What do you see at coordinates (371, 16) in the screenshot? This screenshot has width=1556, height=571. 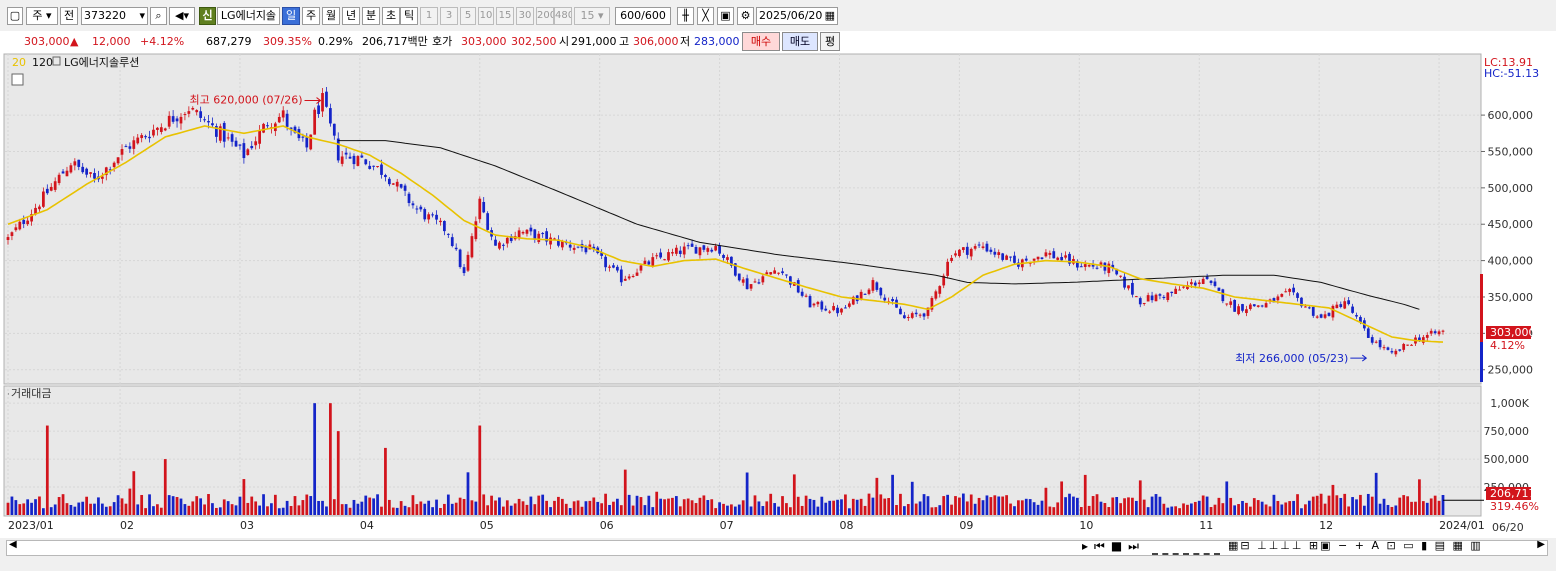 I see `interval-4: 분` at bounding box center [371, 16].